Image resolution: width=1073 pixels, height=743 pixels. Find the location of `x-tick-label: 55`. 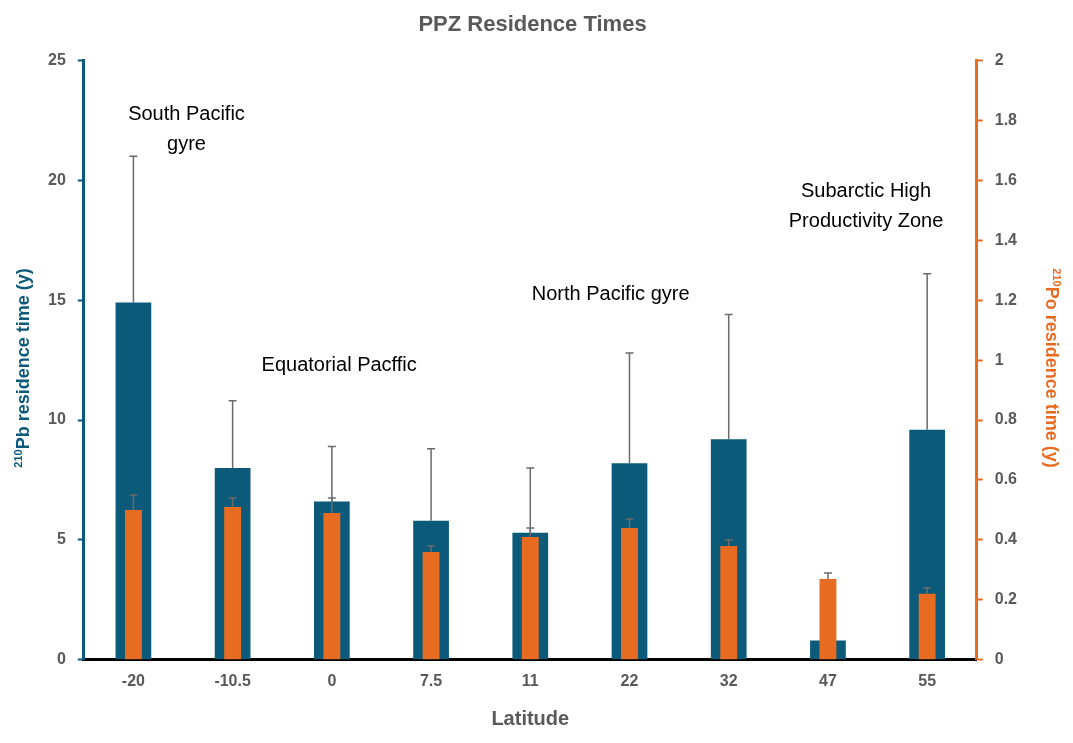

x-tick-label: 55 is located at coordinates (927, 680).